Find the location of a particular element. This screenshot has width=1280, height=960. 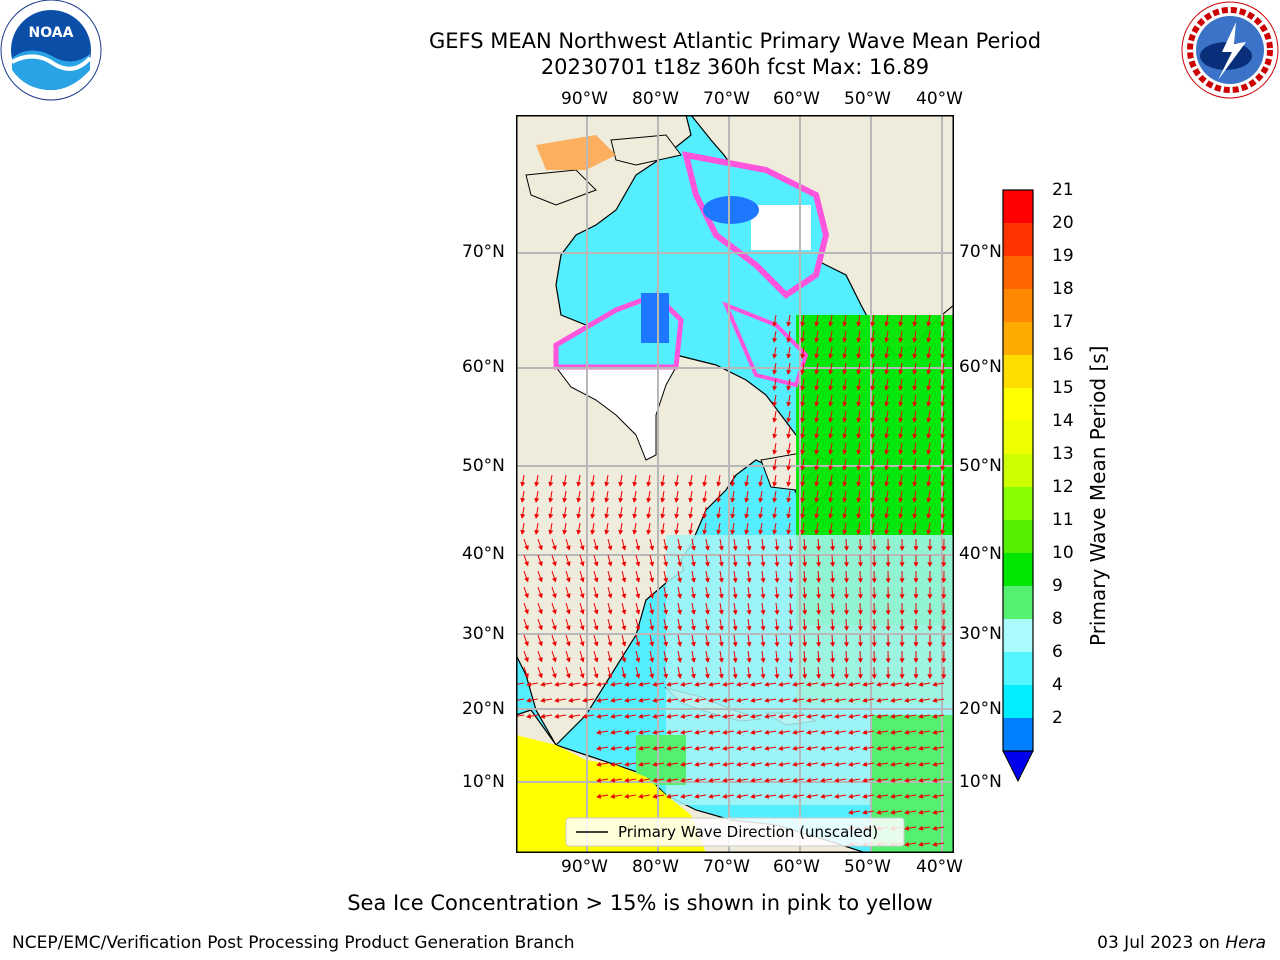

footer-date-text: 03 Jul 2023 on is located at coordinates (1161, 943).